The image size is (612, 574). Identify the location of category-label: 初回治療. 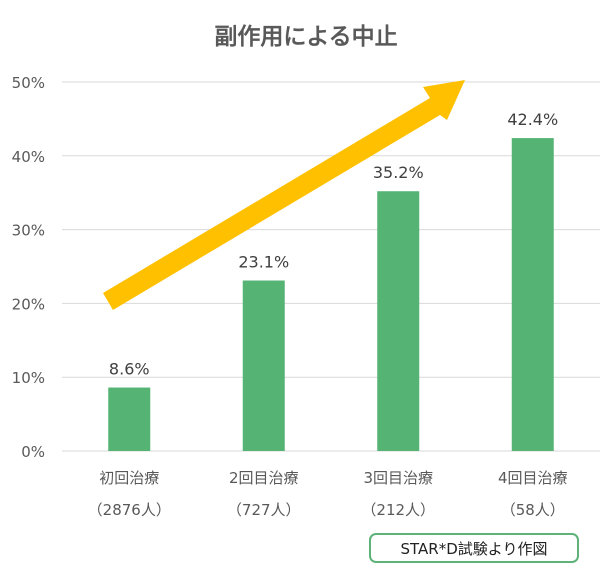
(129, 478).